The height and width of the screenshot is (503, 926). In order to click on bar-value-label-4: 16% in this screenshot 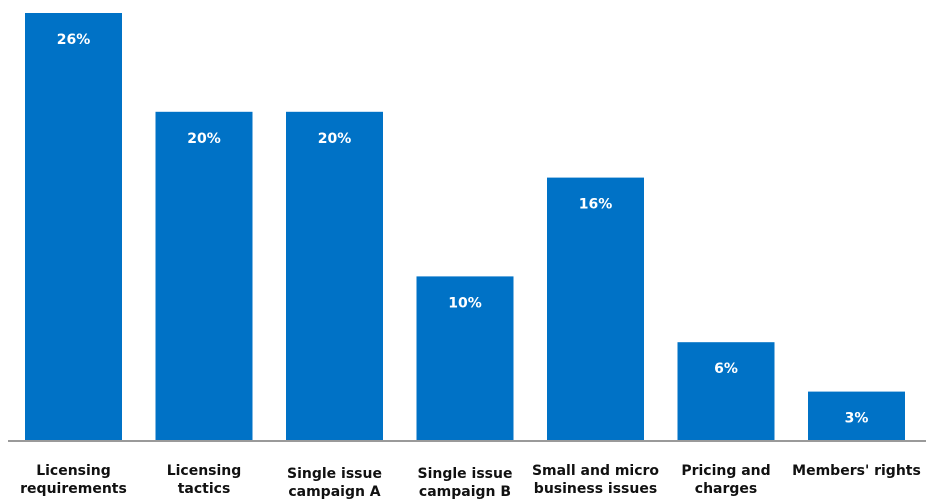, I will do `click(596, 205)`.